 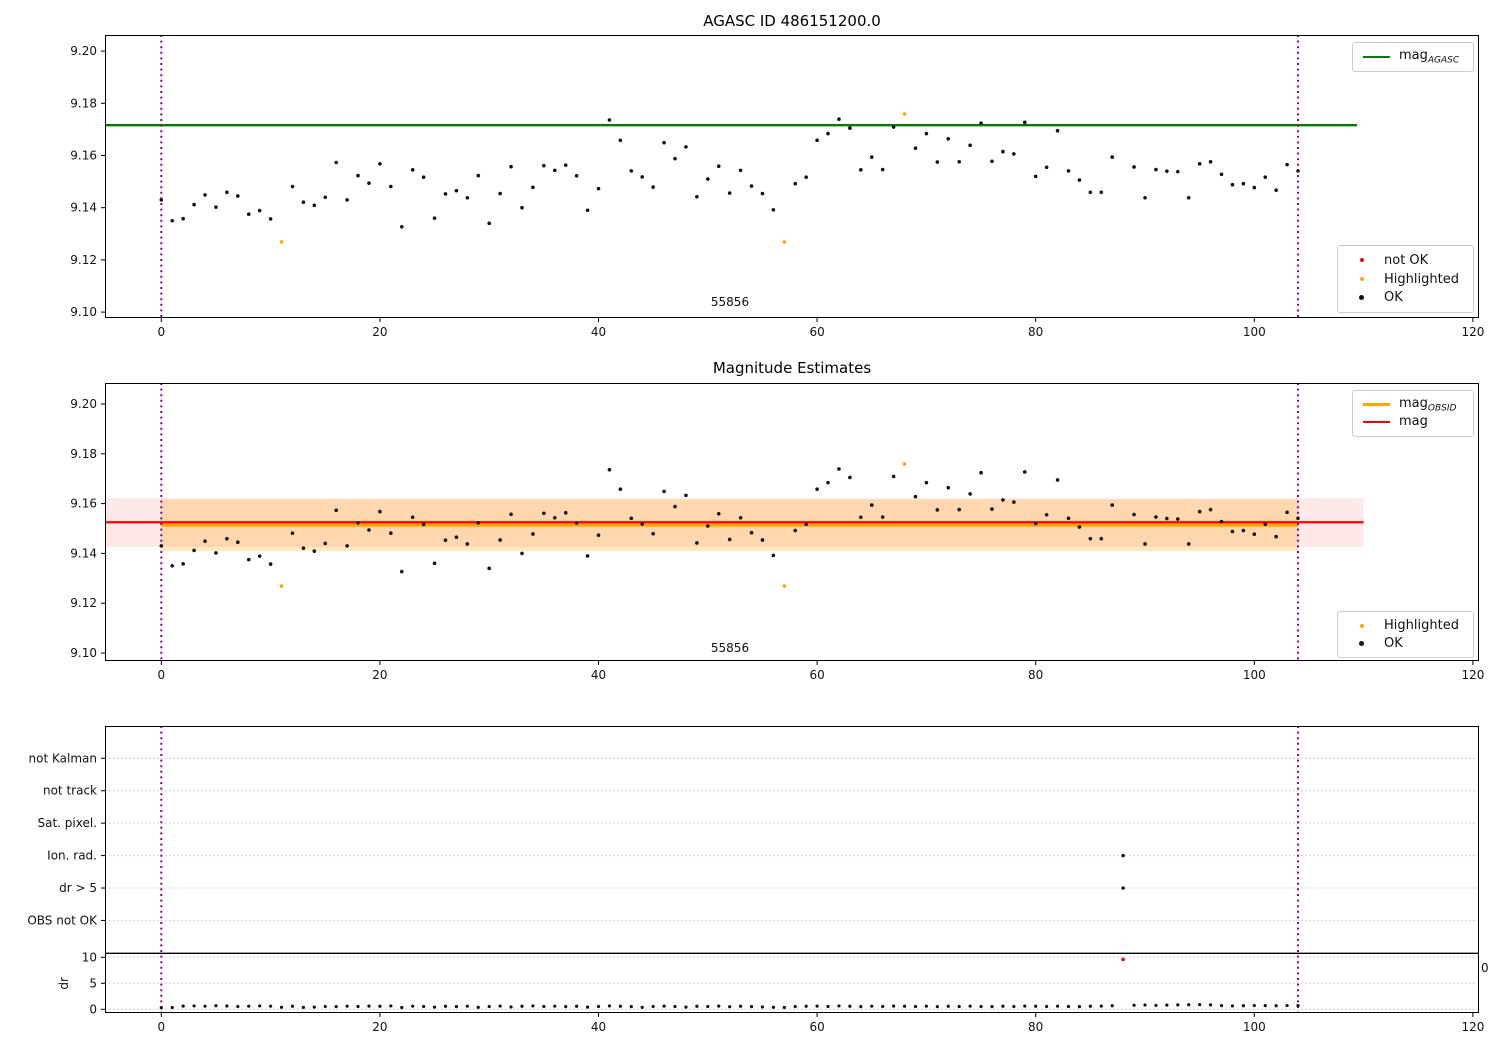 What do you see at coordinates (379, 1027) in the screenshot?
I see `x-tick-label: 20` at bounding box center [379, 1027].